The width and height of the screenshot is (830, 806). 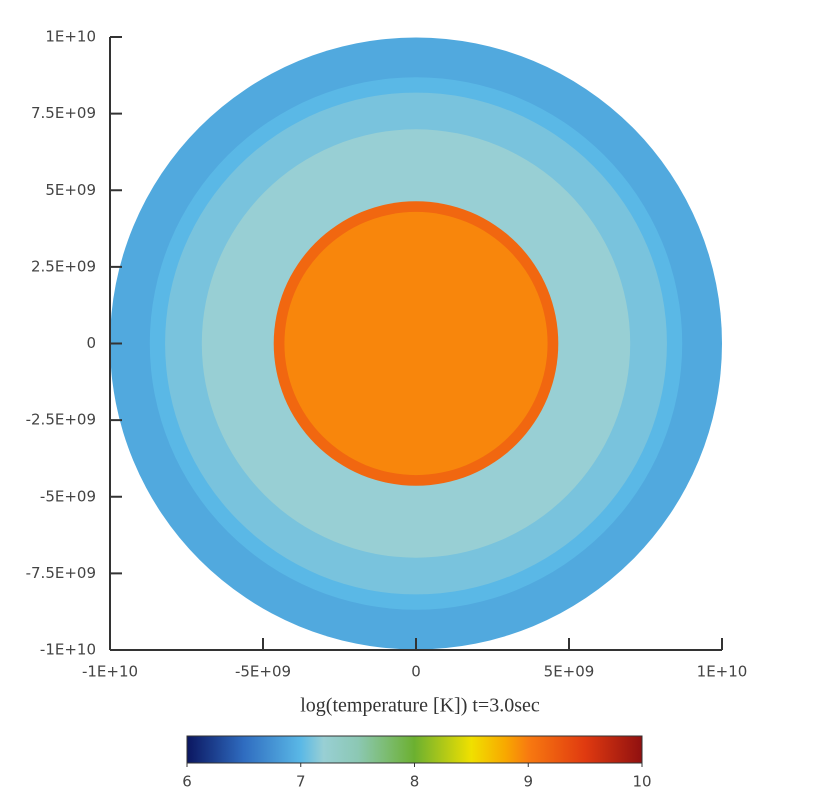 What do you see at coordinates (263, 672) in the screenshot?
I see `x-tick-label: -5E+09` at bounding box center [263, 672].